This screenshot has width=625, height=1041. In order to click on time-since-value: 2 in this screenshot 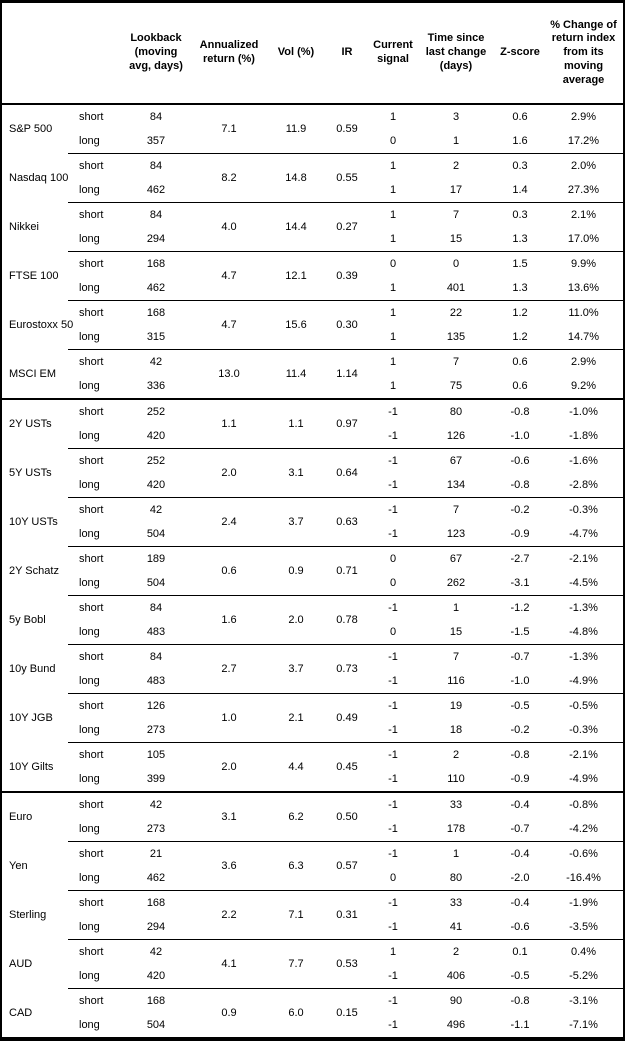, I will do `click(456, 754)`.